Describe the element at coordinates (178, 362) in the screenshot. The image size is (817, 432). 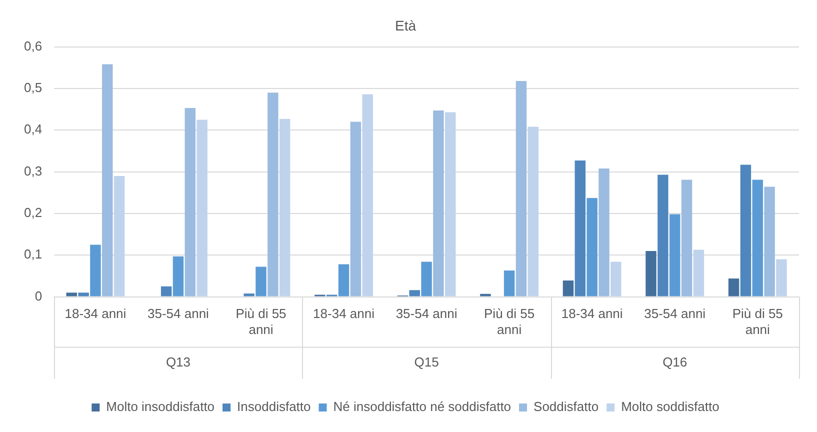
I see `text: Q13` at that location.